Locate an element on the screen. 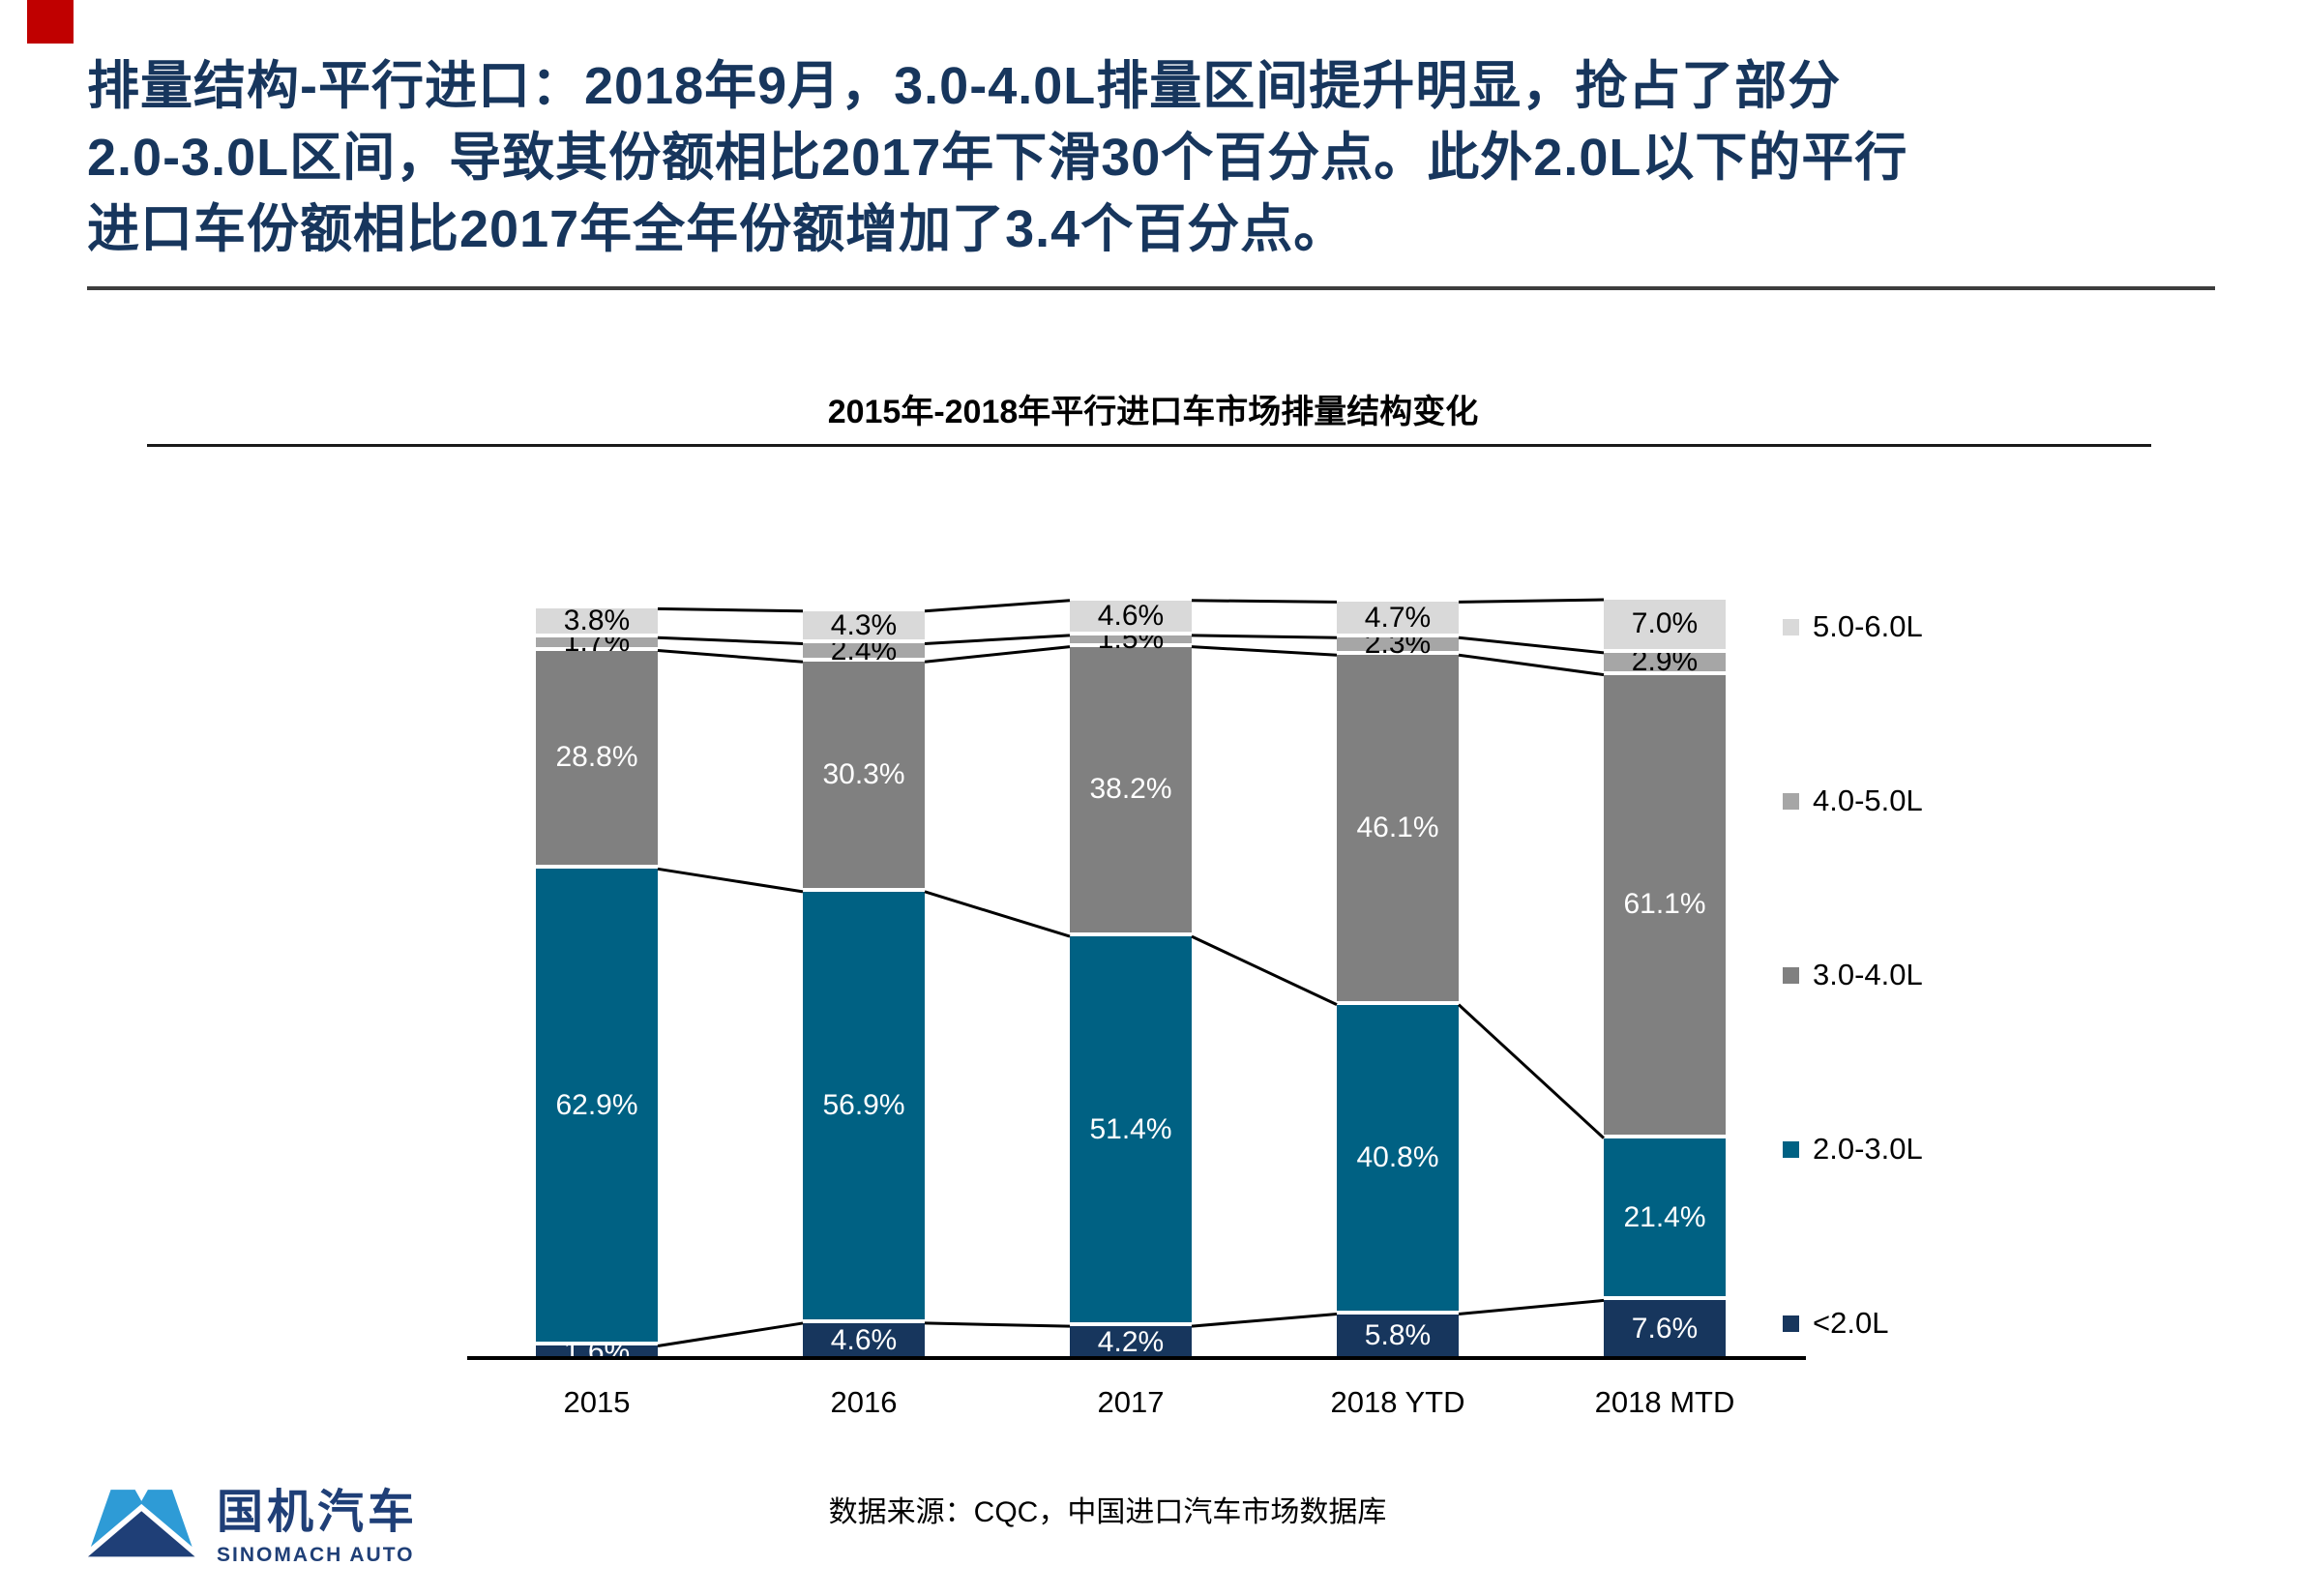  chart-title: 2015年-2018年平行进口车市场排量结构变化 is located at coordinates (1153, 412).